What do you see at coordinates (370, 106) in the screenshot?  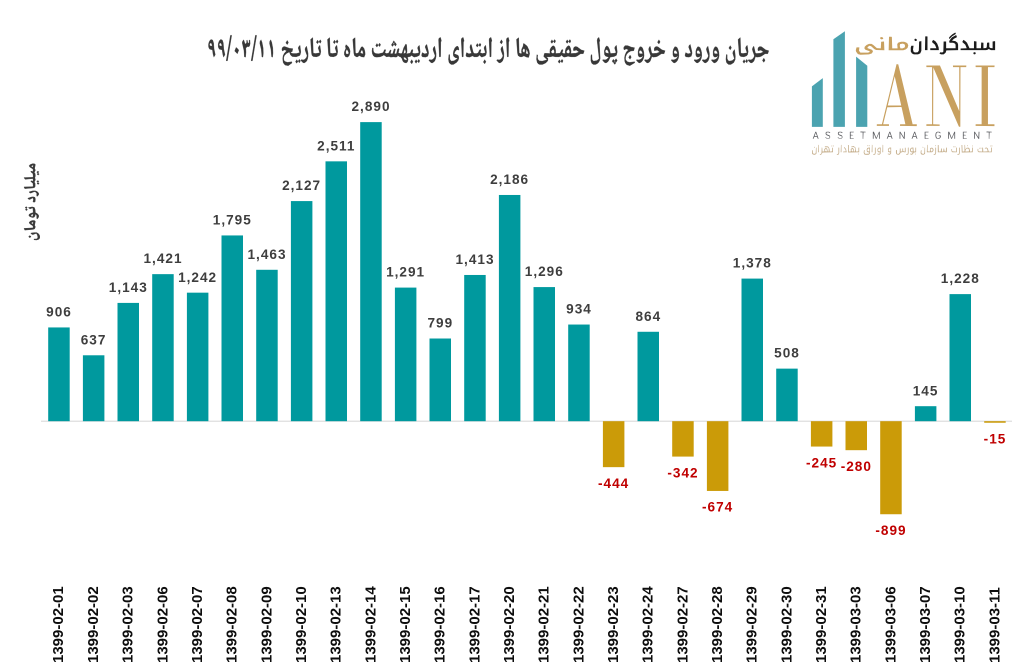 I see `svg-text: 2,890` at bounding box center [370, 106].